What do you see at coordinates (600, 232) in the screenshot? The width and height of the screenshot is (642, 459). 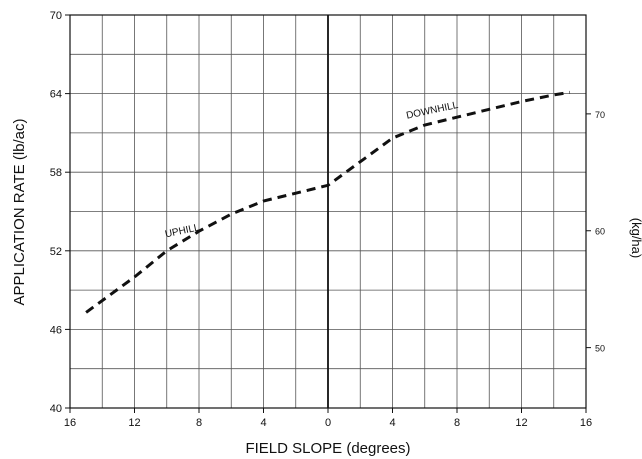 I see `y2-tick-label: 60` at bounding box center [600, 232].